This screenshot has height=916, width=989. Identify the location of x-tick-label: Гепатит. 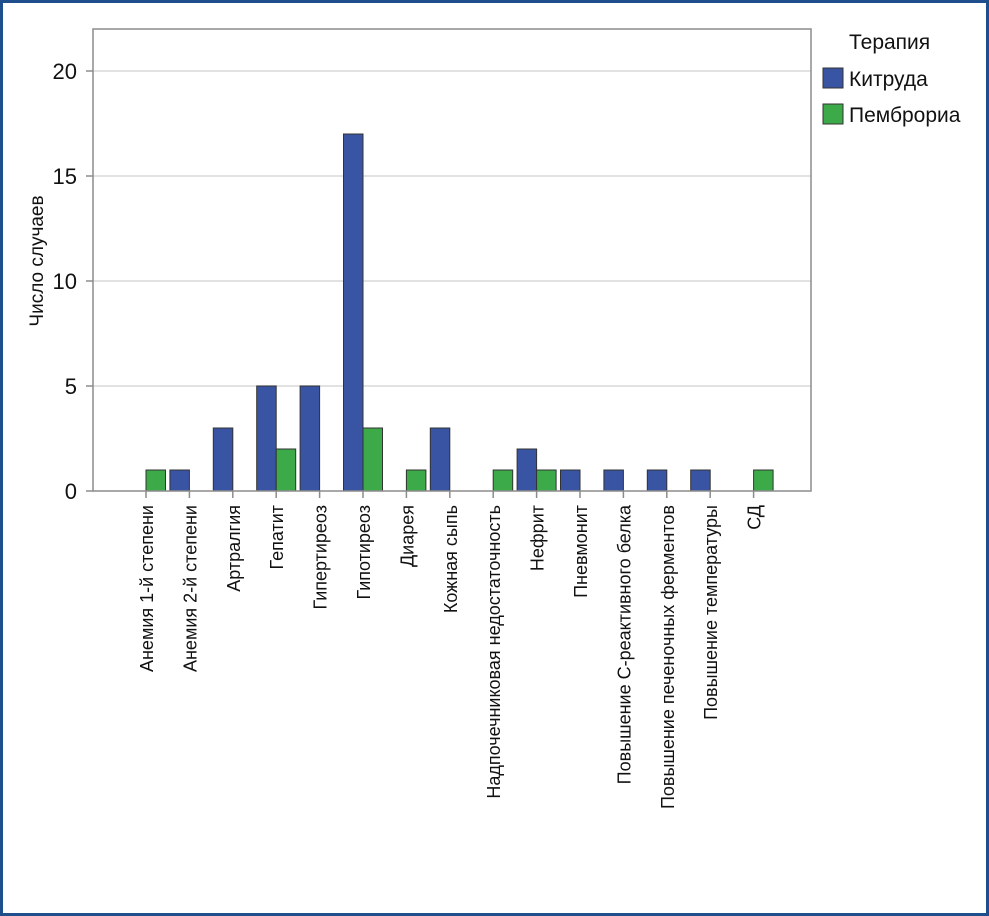
(277, 537).